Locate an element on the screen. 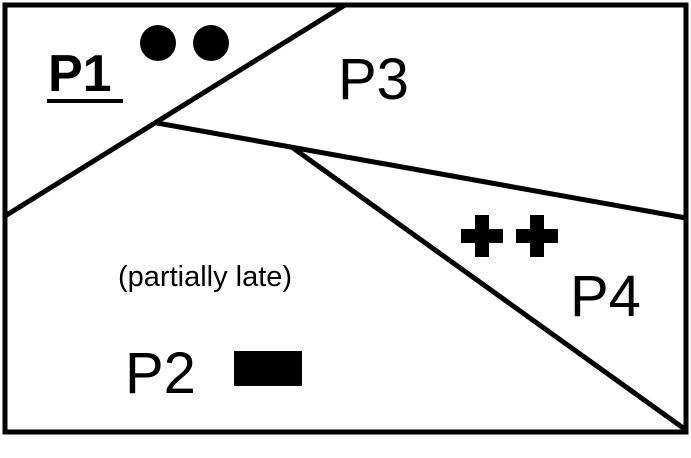  two-plus-icon is located at coordinates (509, 236).